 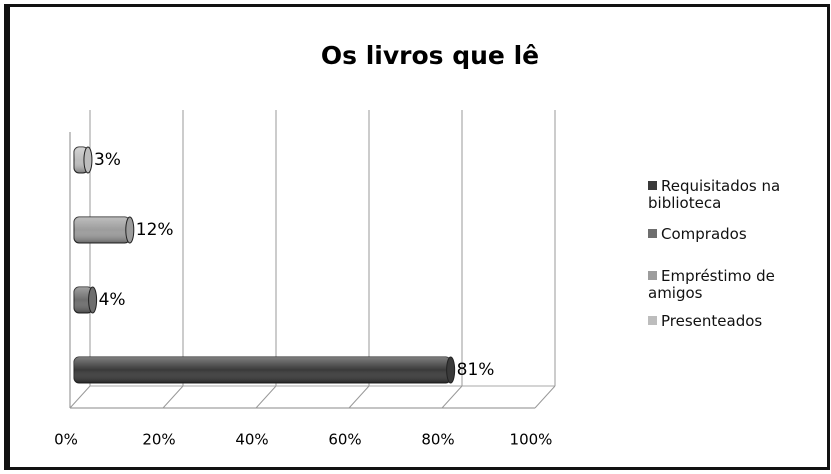 What do you see at coordinates (66, 440) in the screenshot?
I see `x-tick-label: 0%` at bounding box center [66, 440].